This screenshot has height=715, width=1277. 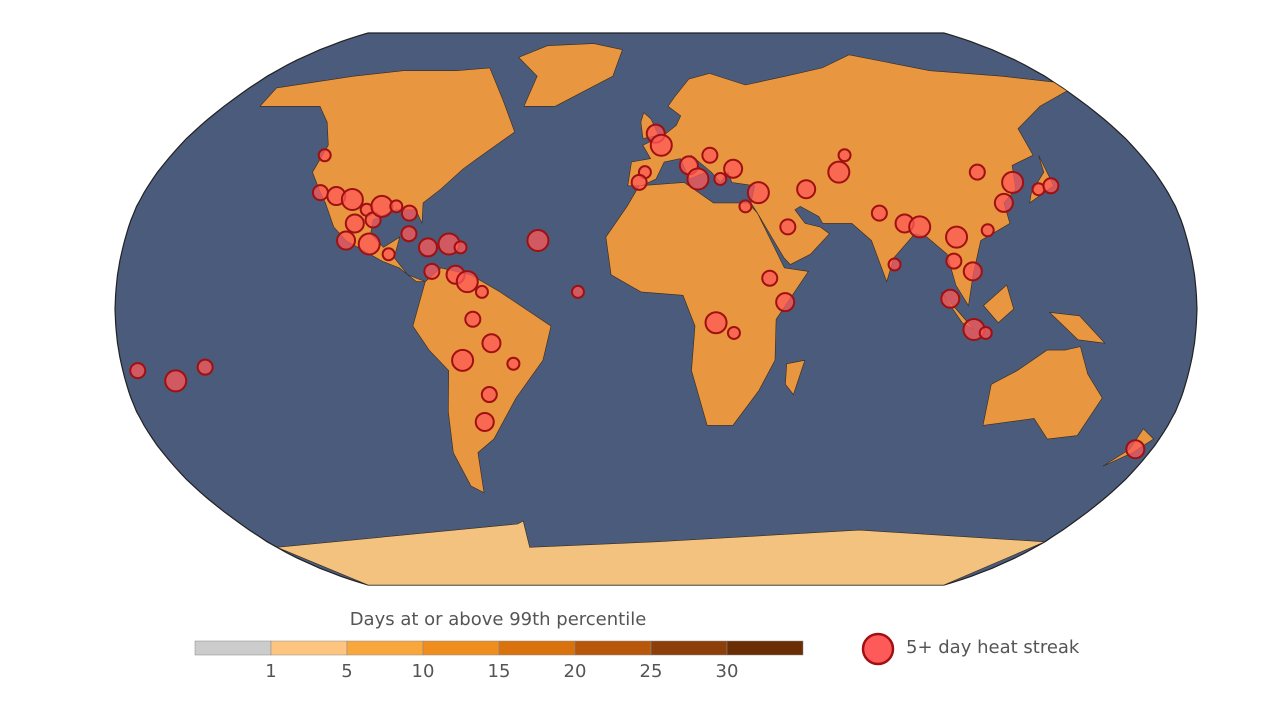 What do you see at coordinates (993, 647) in the screenshot?
I see `streak-legend-label: 5+ day heat streak` at bounding box center [993, 647].